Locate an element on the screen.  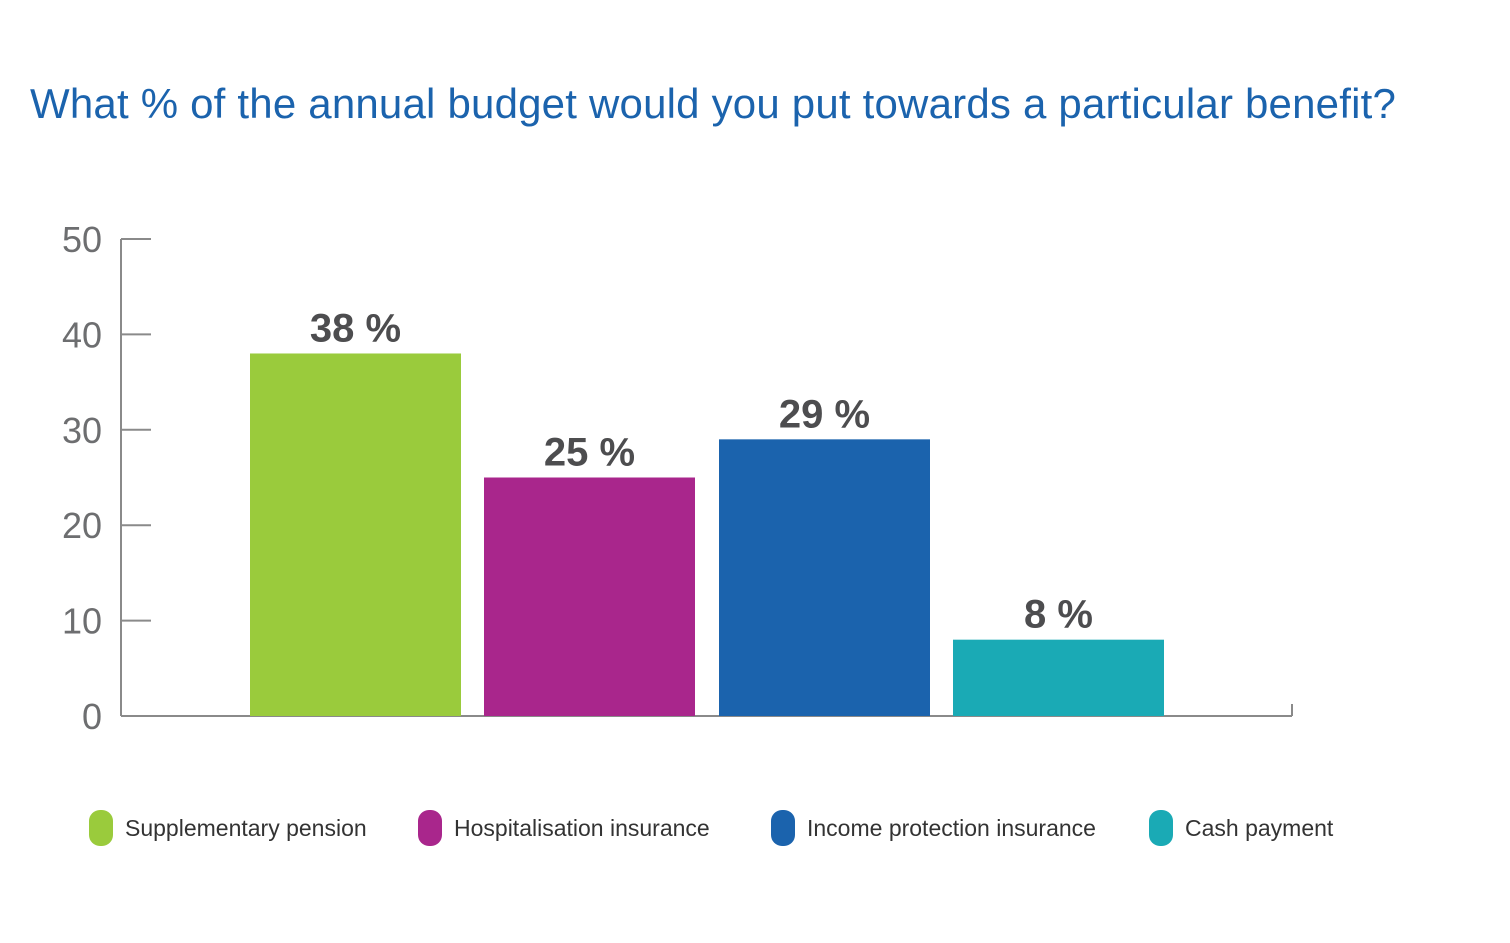
y-tick-label: 40 is located at coordinates (82, 334).